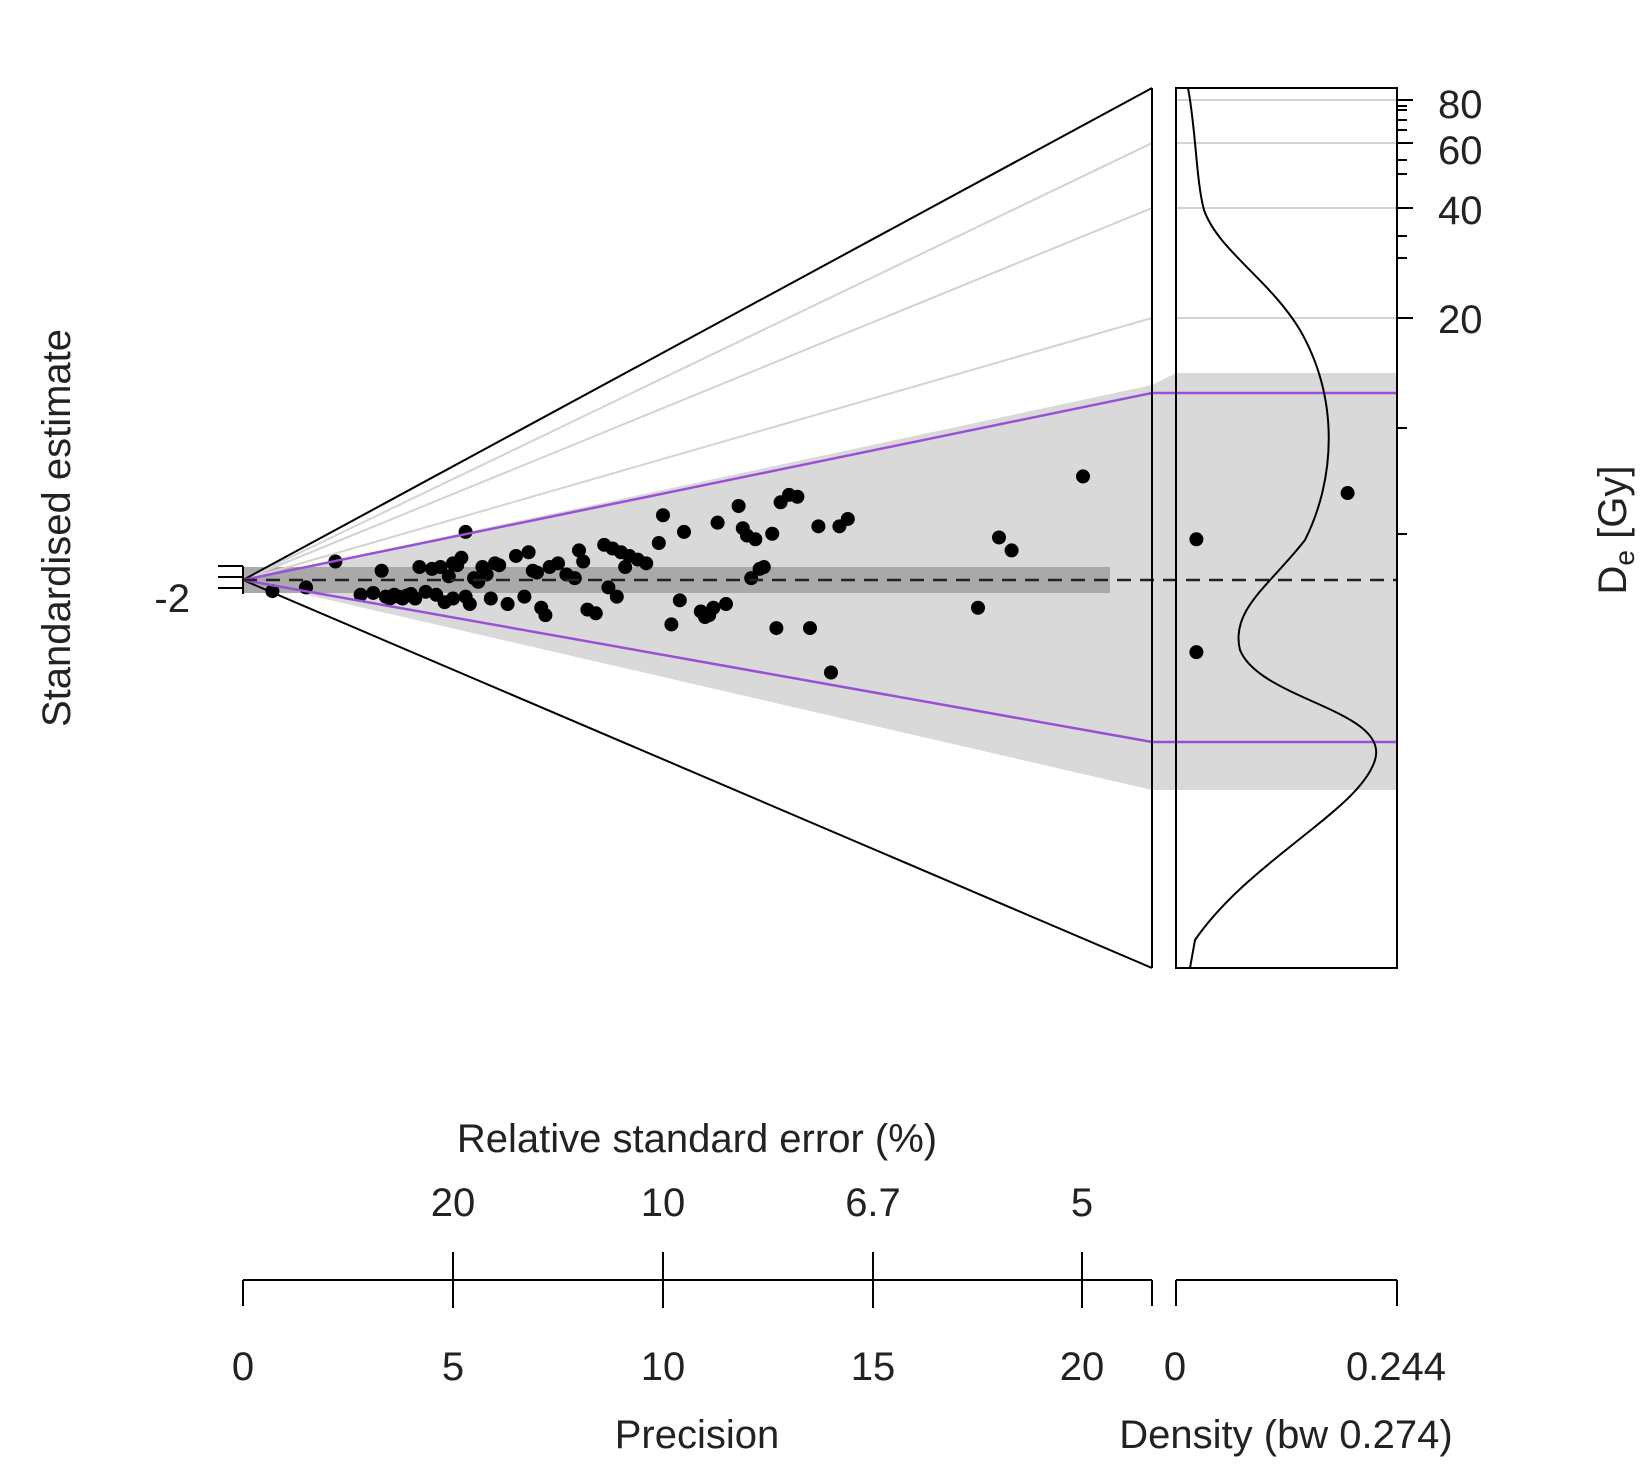 The height and width of the screenshot is (1472, 1650). Describe the element at coordinates (1175, 1367) in the screenshot. I see `density-tick-label: 0` at that location.